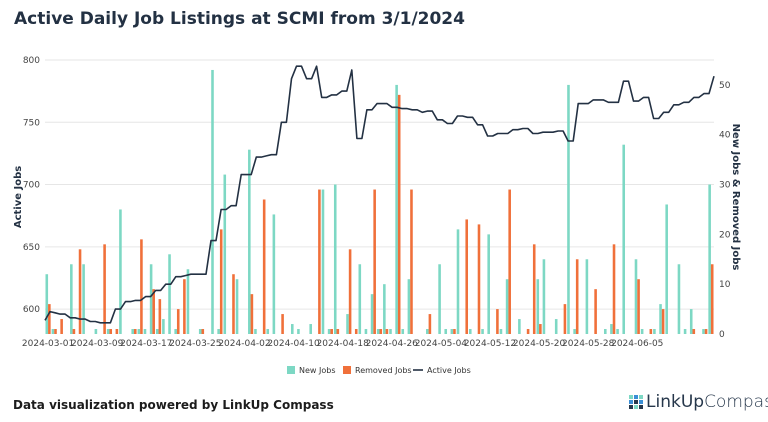 This screenshot has width=768, height=422. Describe the element at coordinates (698, 402) in the screenshot. I see `brand-logo: LinkUp Compass` at that location.